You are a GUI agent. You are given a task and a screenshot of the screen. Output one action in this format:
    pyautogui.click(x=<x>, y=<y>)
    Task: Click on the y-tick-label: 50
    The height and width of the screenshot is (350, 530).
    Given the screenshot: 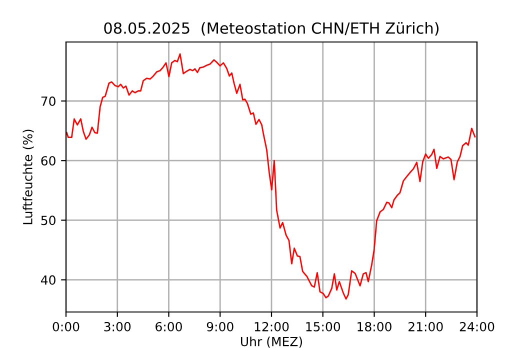 What is the action you would take?
    pyautogui.click(x=48, y=221)
    